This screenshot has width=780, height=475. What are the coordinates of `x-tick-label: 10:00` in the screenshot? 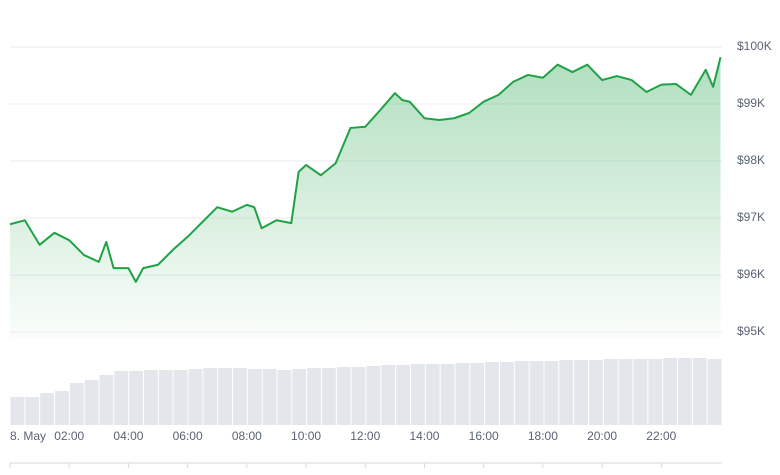 It's located at (306, 436).